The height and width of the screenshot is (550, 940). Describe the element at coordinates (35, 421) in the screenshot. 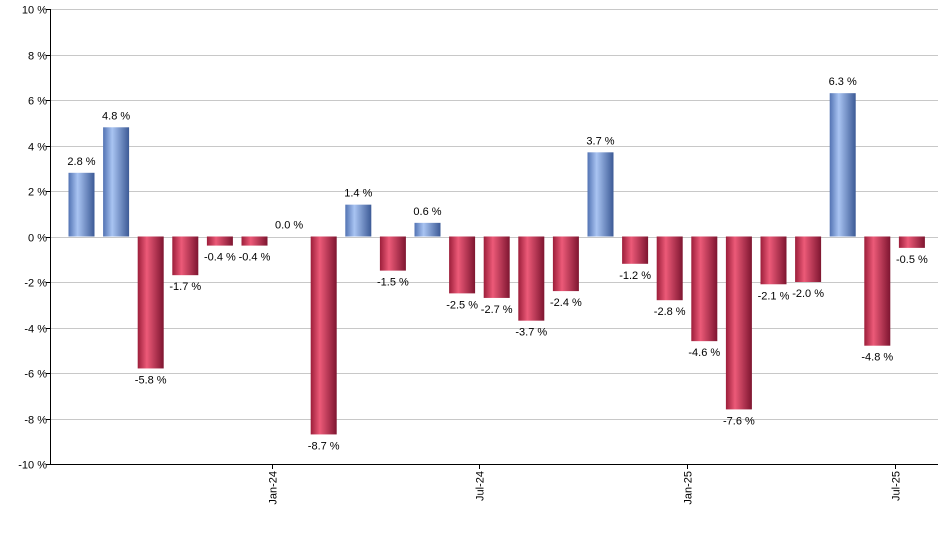

I see `y-tick-label: -8 %` at that location.